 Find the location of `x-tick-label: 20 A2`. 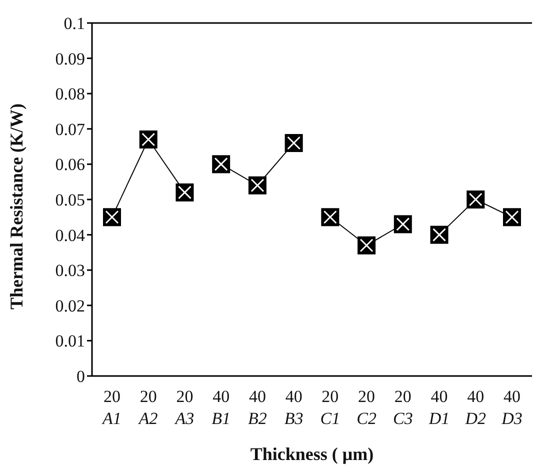

x-tick-label: 20 A2 is located at coordinates (148, 407).